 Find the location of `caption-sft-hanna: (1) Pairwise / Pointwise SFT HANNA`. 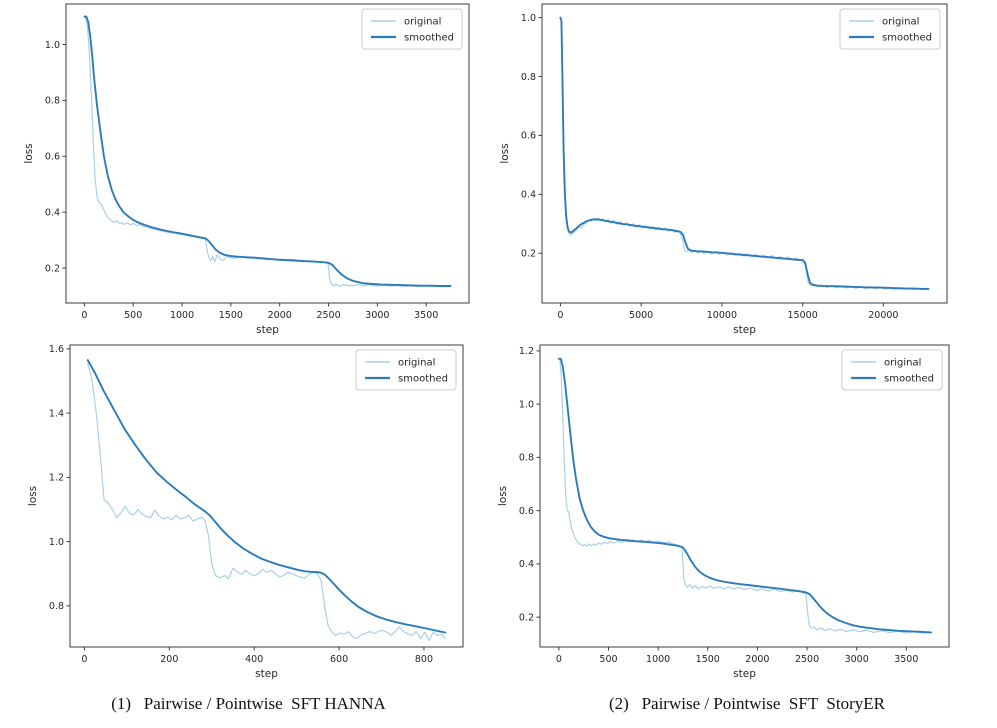

caption-sft-hanna: (1) Pairwise / Pointwise SFT HANNA is located at coordinates (248, 704).